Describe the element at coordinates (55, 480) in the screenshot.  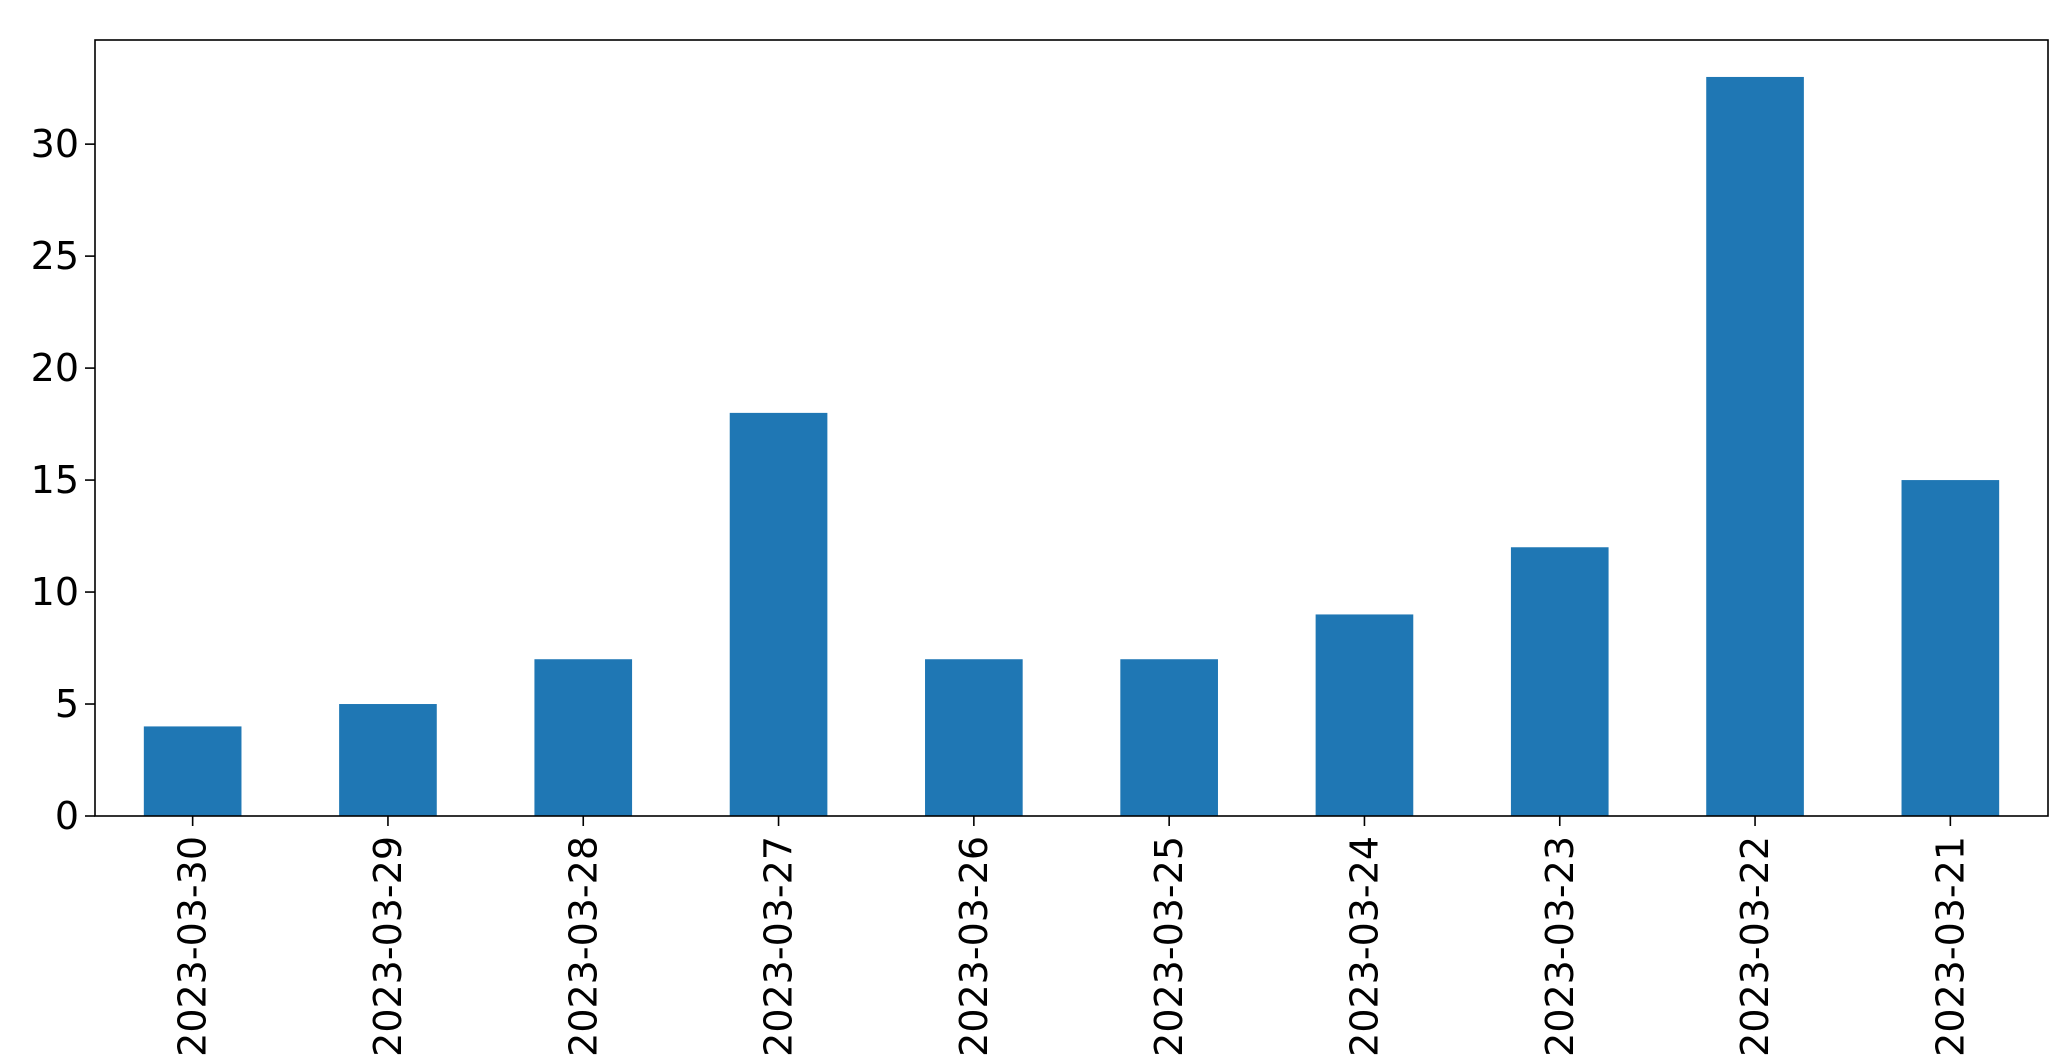
I see `y-tick-label: 15` at that location.